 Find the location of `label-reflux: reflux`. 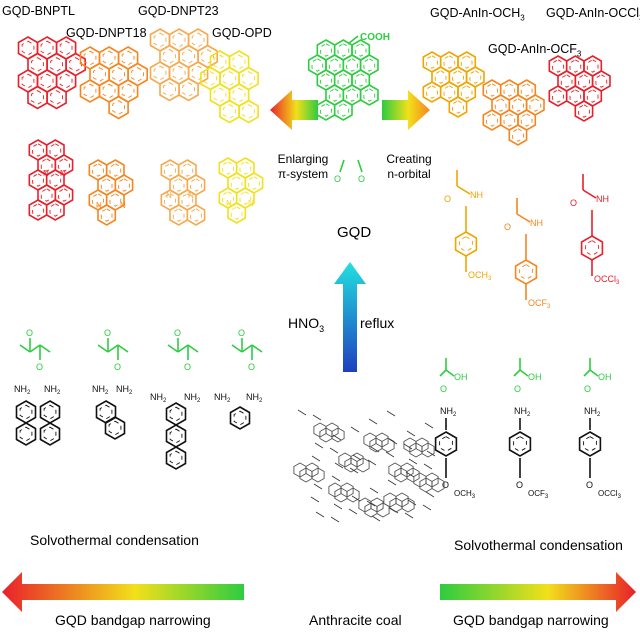

label-reflux: reflux is located at coordinates (377, 323).